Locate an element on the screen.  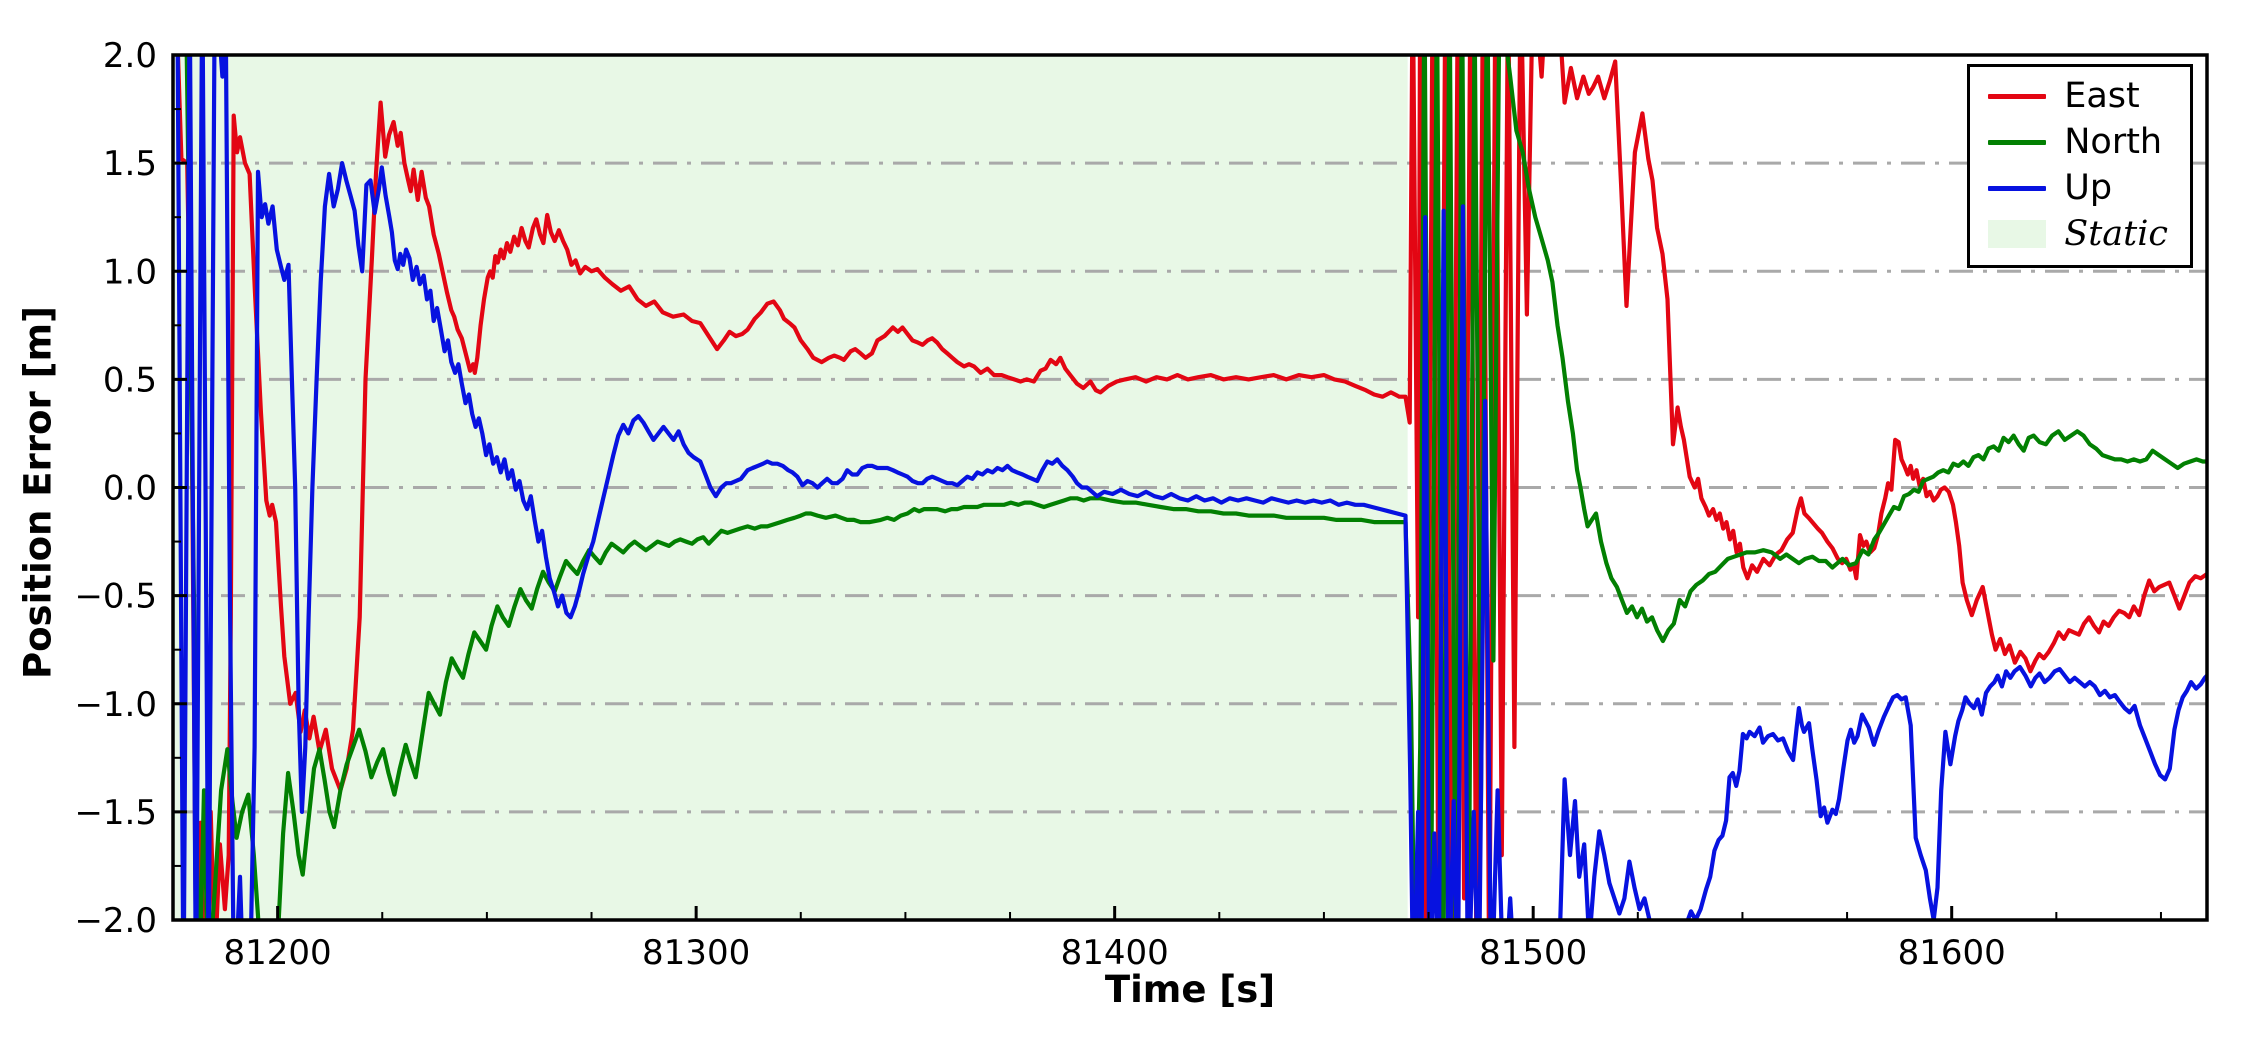
legend-entry-east: East is located at coordinates (2078, 96).